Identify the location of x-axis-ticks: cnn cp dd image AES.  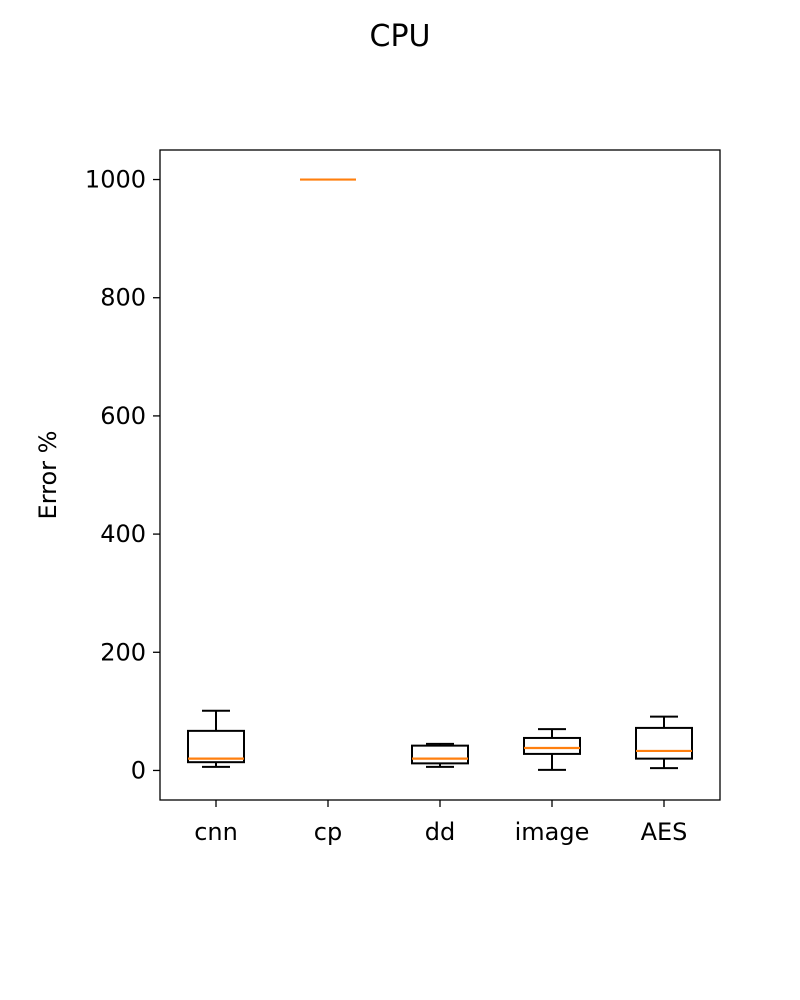
(440, 823).